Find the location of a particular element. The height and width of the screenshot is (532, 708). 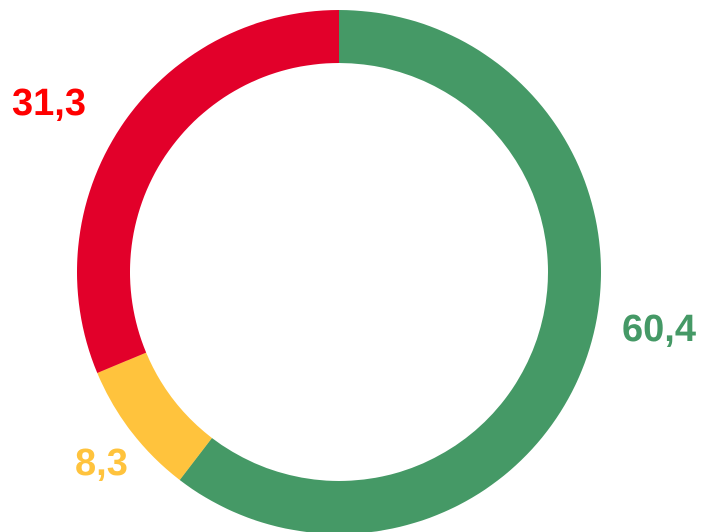

data-label-60-4: 60,4 is located at coordinates (659, 329).